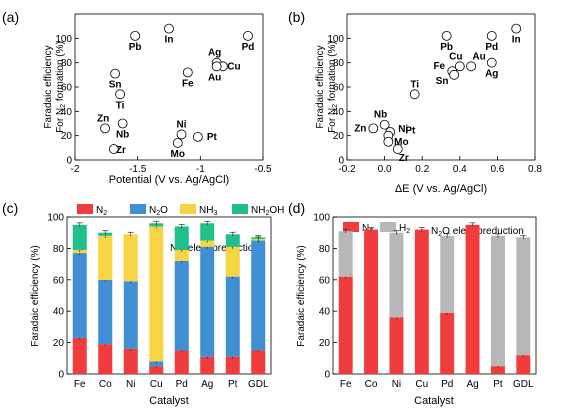  What do you see at coordinates (404, 229) in the screenshot?
I see `legend-d-h2-label: H2` at bounding box center [404, 229].